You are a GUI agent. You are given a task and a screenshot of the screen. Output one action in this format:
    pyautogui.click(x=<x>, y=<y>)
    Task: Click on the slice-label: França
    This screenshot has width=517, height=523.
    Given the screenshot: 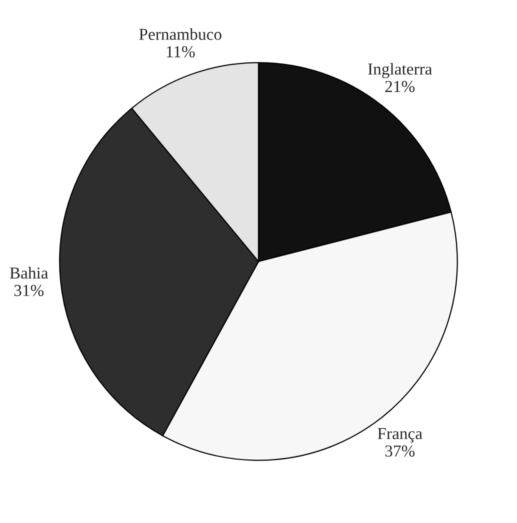 What is the action you would take?
    pyautogui.click(x=400, y=435)
    